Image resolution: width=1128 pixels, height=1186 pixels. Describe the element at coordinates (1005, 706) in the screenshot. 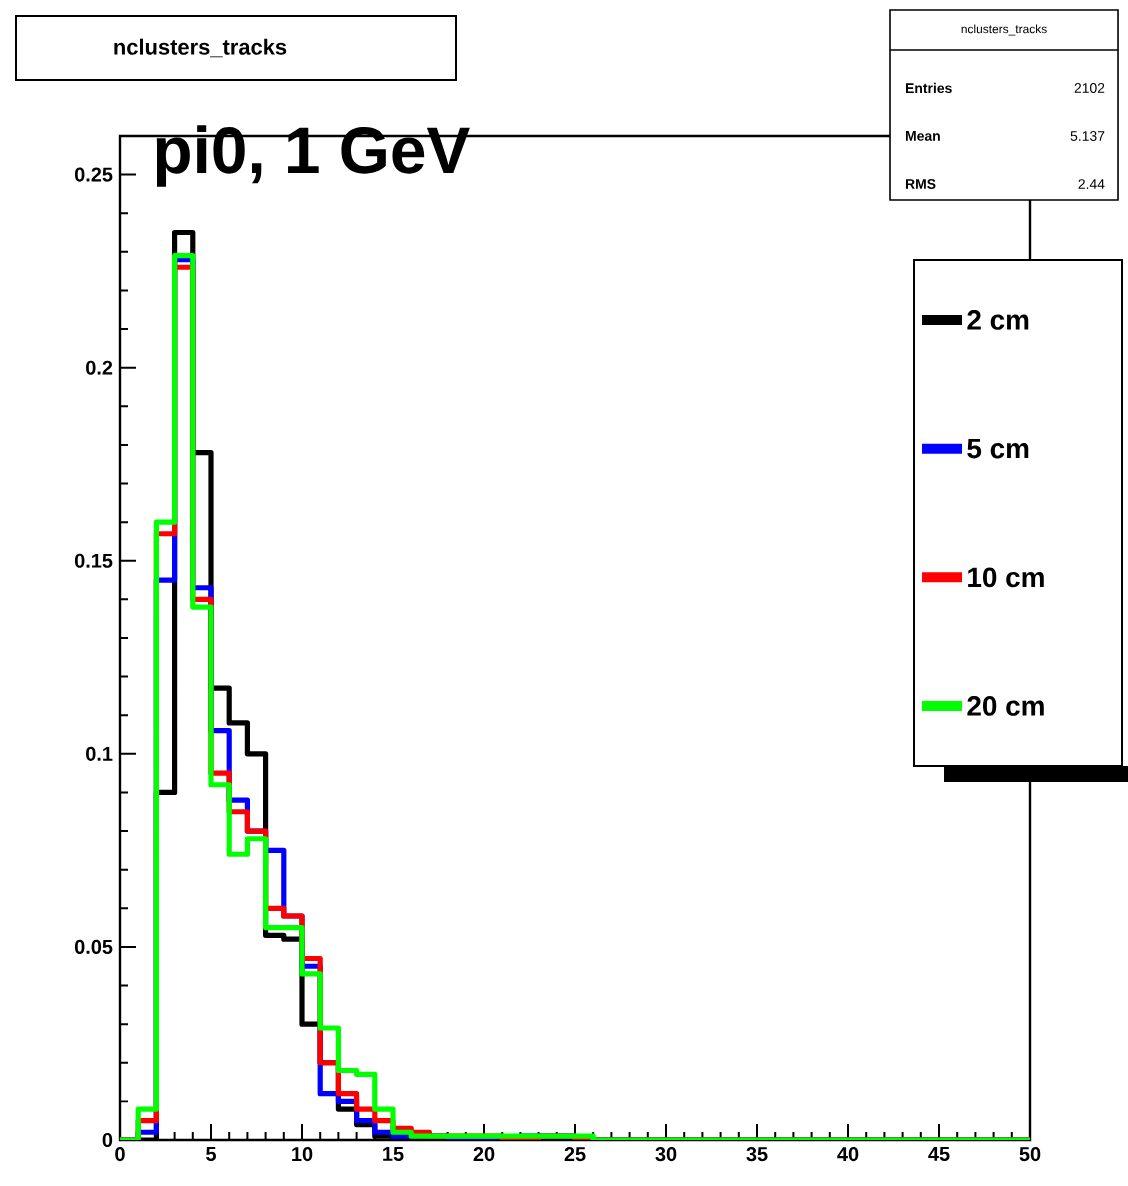

I see `legend-label: 20 cm` at that location.